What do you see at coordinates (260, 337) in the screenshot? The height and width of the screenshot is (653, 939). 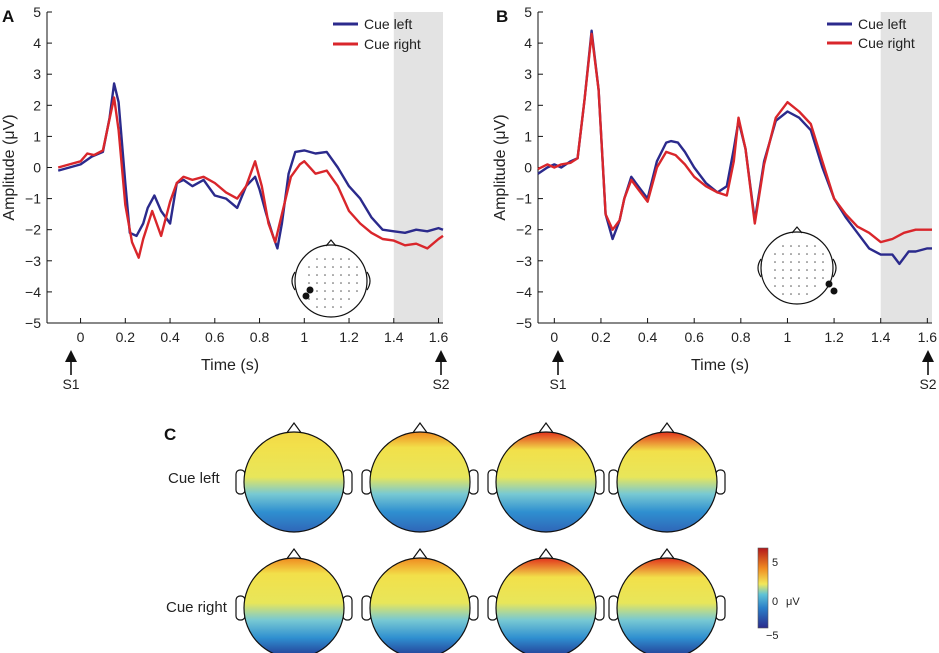 I see `x-tick-label: 0.8` at bounding box center [260, 337].